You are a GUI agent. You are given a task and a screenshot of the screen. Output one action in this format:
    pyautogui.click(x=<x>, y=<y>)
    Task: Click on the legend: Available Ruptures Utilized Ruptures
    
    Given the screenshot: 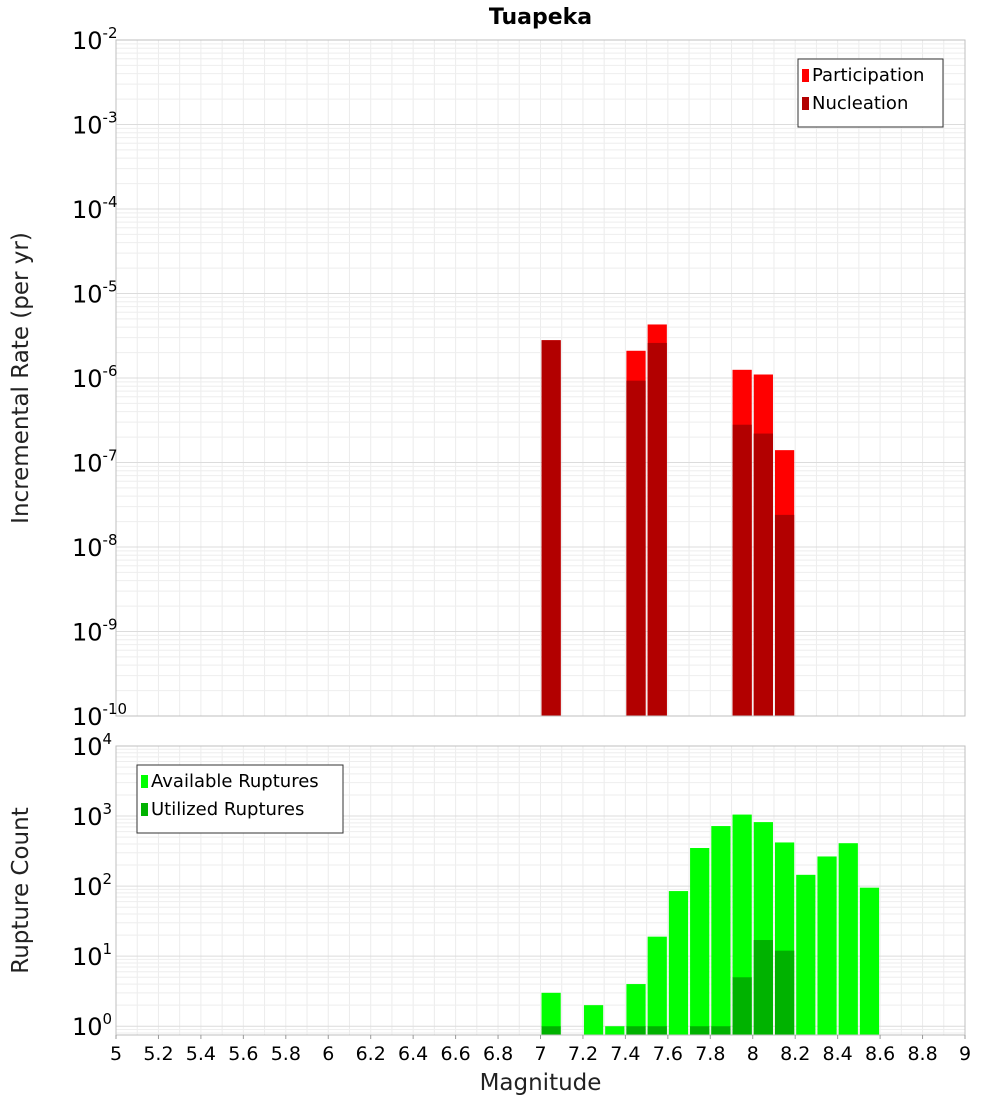 What is the action you would take?
    pyautogui.click(x=240, y=799)
    